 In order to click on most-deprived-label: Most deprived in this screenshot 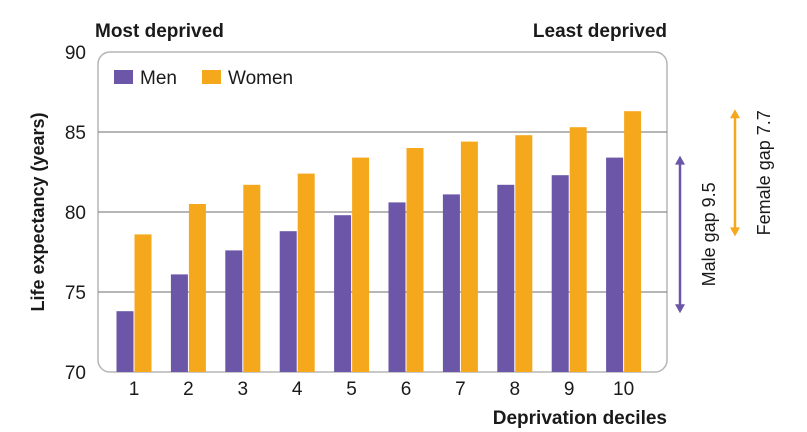, I will do `click(159, 31)`.